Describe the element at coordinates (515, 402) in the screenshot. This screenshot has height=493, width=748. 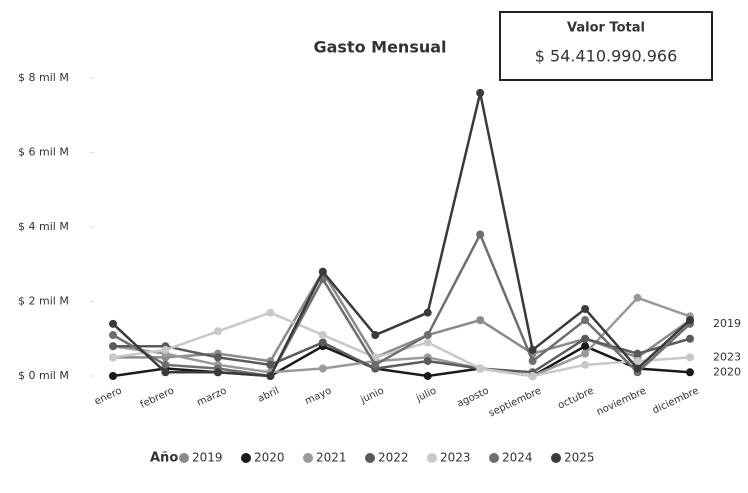
I see `x-tick-label: septiembre` at that location.